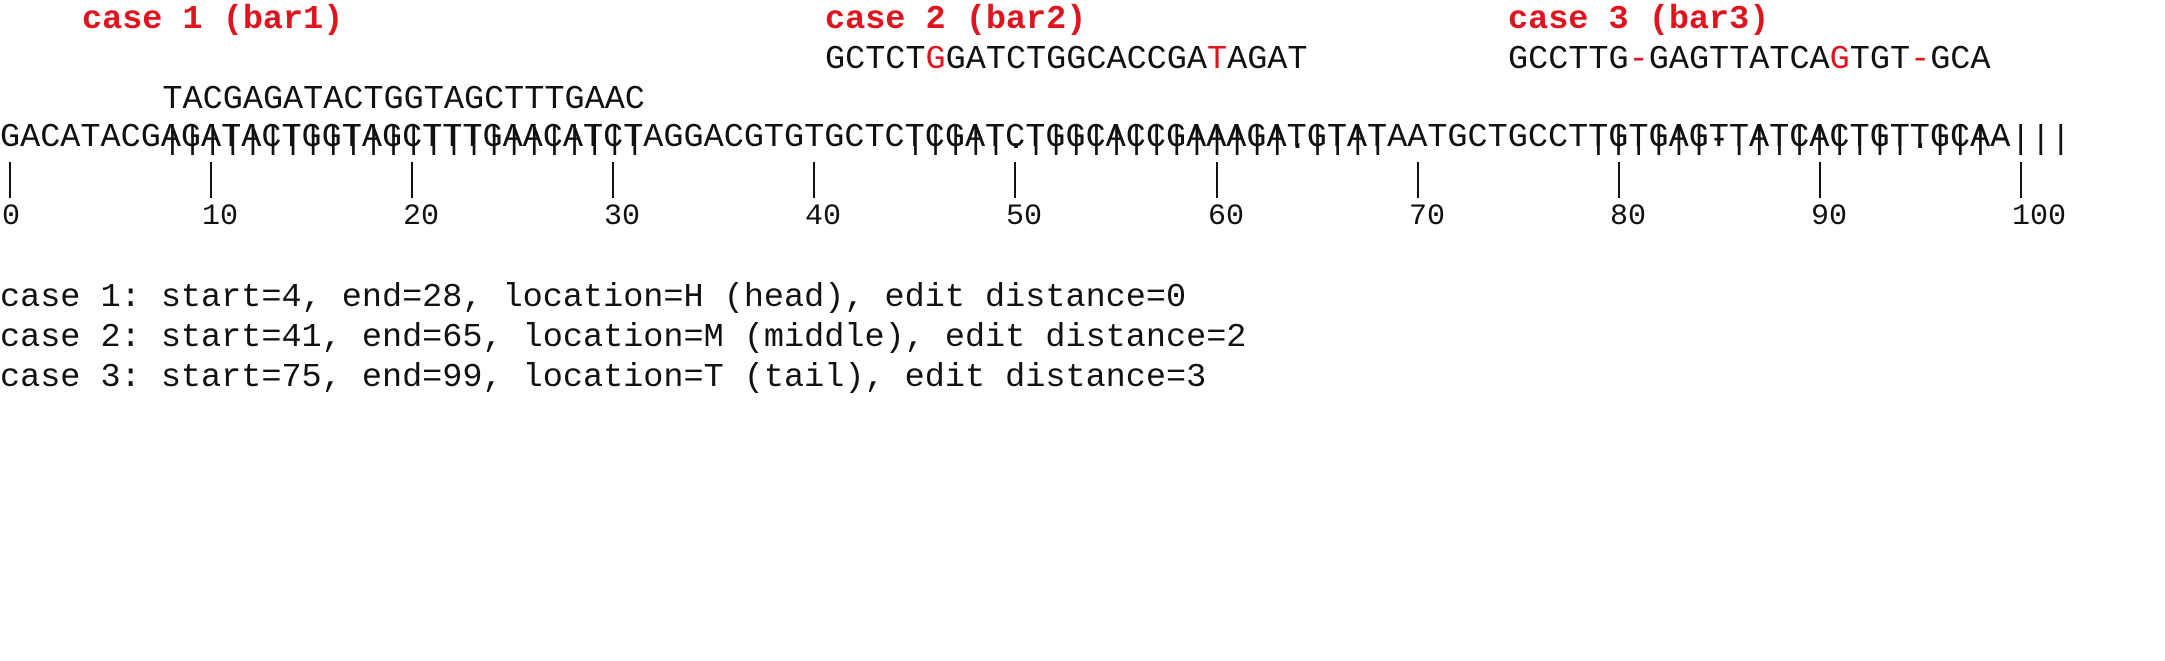 This screenshot has width=2165, height=661. What do you see at coordinates (823, 217) in the screenshot?
I see `ruler-label: 40` at bounding box center [823, 217].